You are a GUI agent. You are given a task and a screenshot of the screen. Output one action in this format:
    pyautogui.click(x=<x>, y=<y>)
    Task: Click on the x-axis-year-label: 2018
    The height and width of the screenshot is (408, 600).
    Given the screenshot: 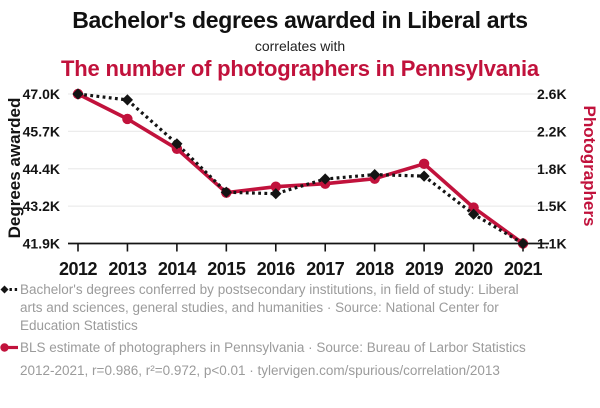 What is the action you would take?
    pyautogui.click(x=375, y=269)
    